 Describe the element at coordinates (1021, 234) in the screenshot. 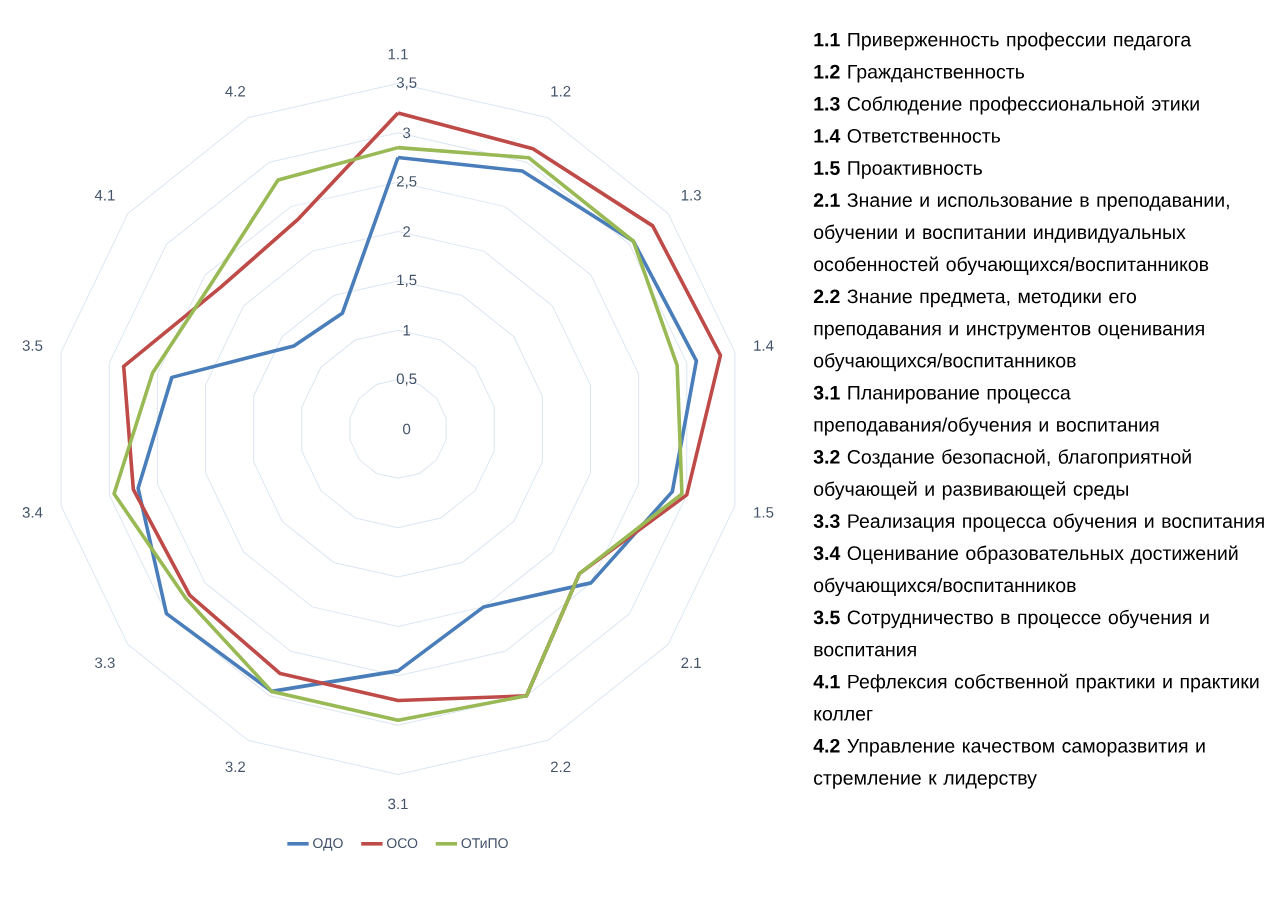

I see `text: 2.1 Знание и использование в преподавании, обучении и воспитании индивидуальных особенностей обучающихся/воспитанников` at that location.